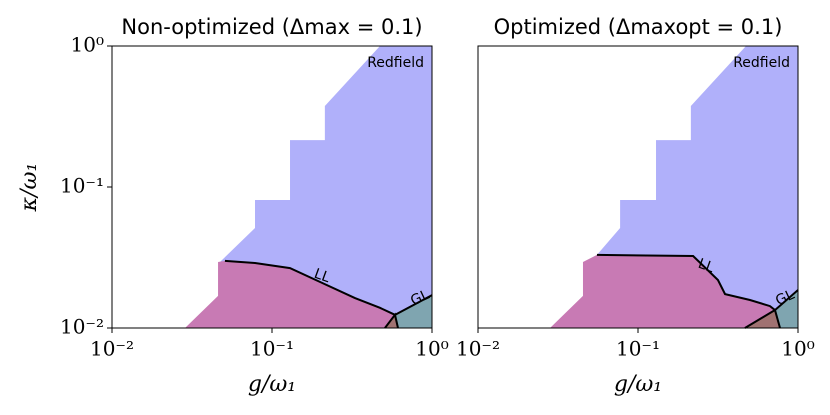 Image resolution: width=830 pixels, height=415 pixels. Describe the element at coordinates (82, 327) in the screenshot. I see `y-tick-label: 10⁻²` at that location.